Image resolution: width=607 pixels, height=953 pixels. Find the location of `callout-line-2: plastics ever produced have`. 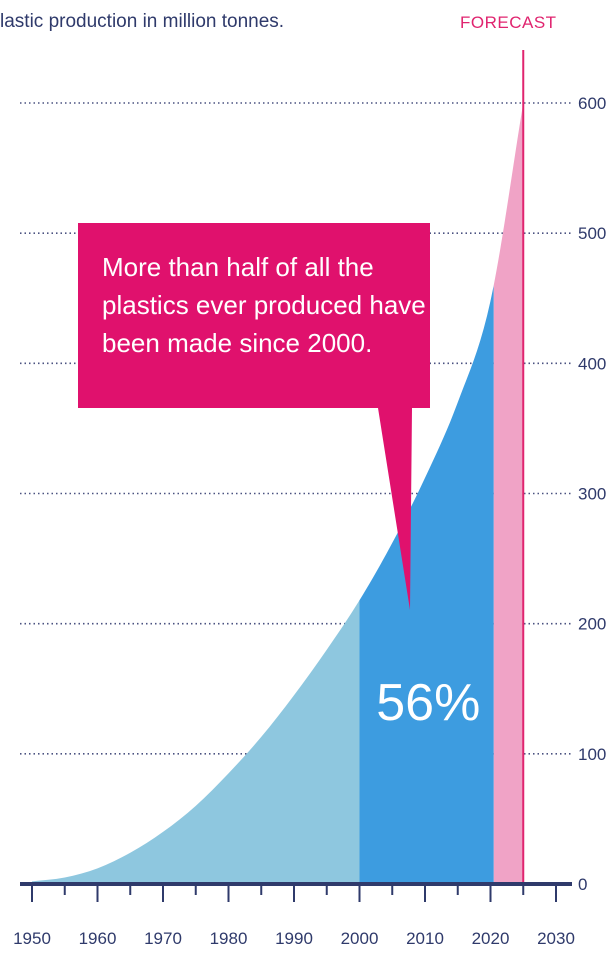

callout-line-2: plastics ever produced have is located at coordinates (264, 305).